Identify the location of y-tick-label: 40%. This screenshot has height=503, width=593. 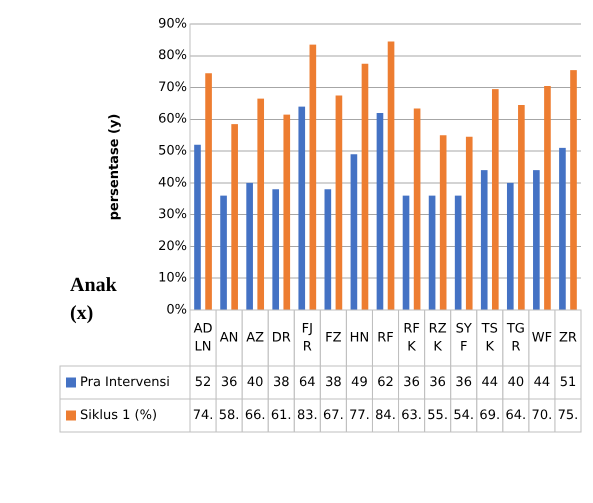
(172, 182).